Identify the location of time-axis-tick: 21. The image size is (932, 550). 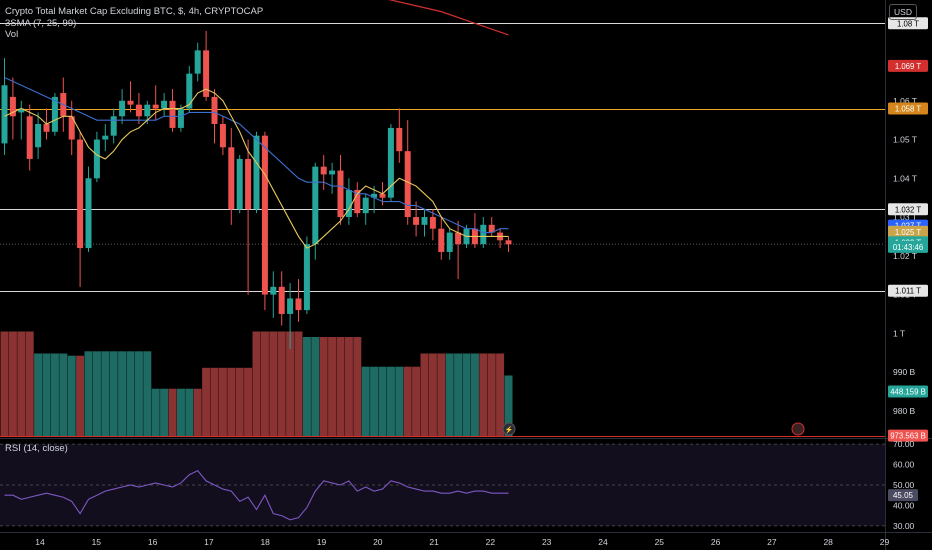
(434, 542).